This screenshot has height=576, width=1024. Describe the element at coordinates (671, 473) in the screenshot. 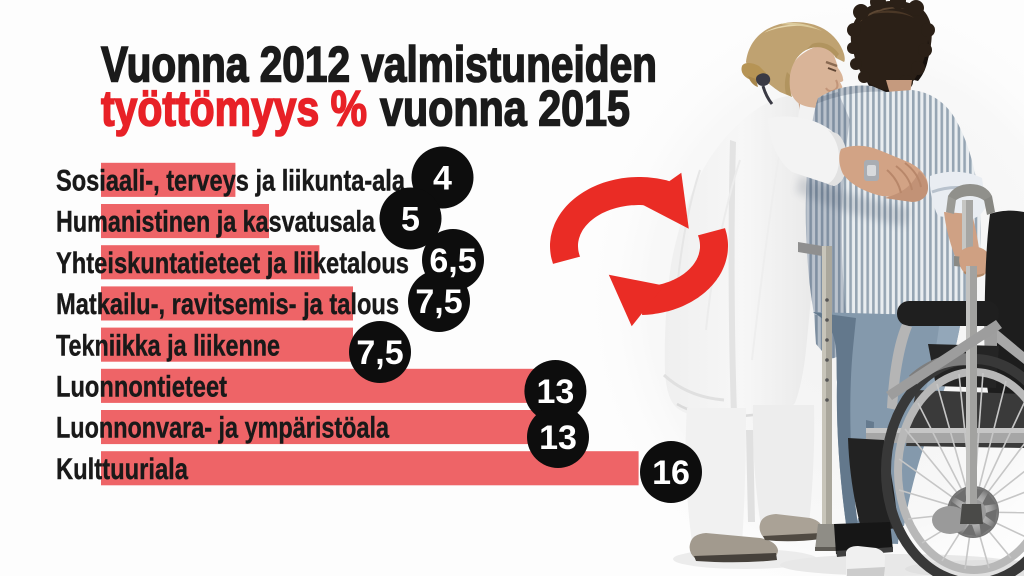

I see `svg-text: 16` at that location.